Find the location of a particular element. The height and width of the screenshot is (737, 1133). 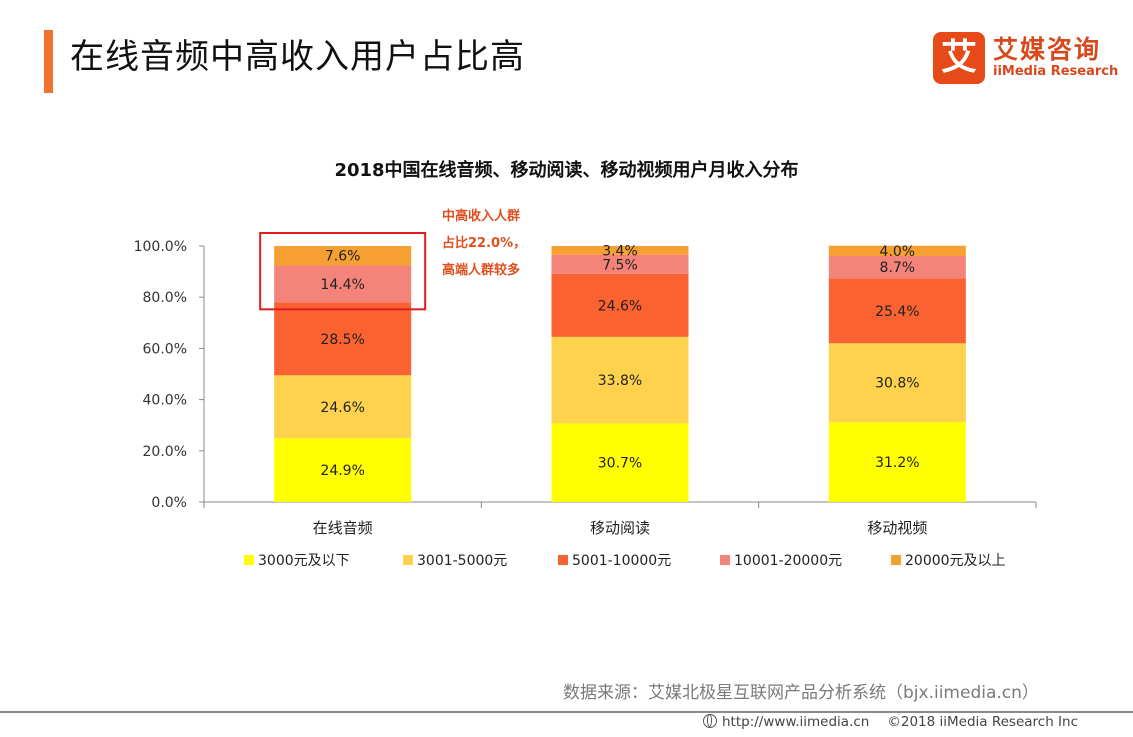

brand-logo: 艾 艾媒咨询 iiMedia Research is located at coordinates (1028, 58).